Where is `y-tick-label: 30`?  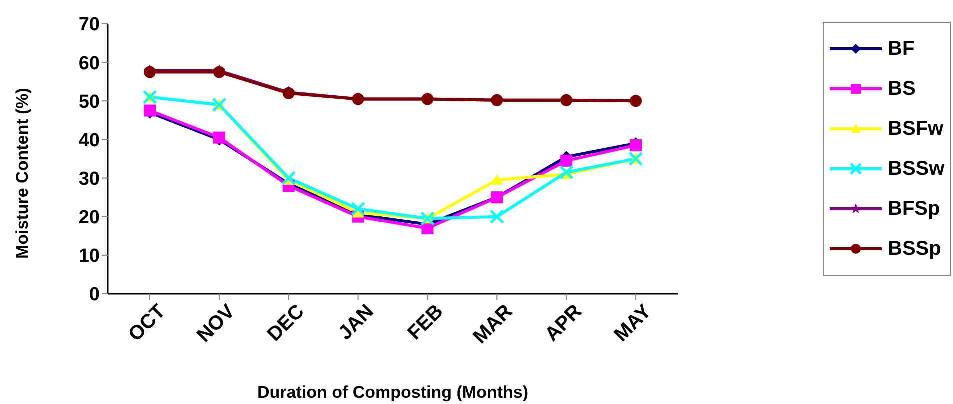 y-tick-label: 30 is located at coordinates (89, 179).